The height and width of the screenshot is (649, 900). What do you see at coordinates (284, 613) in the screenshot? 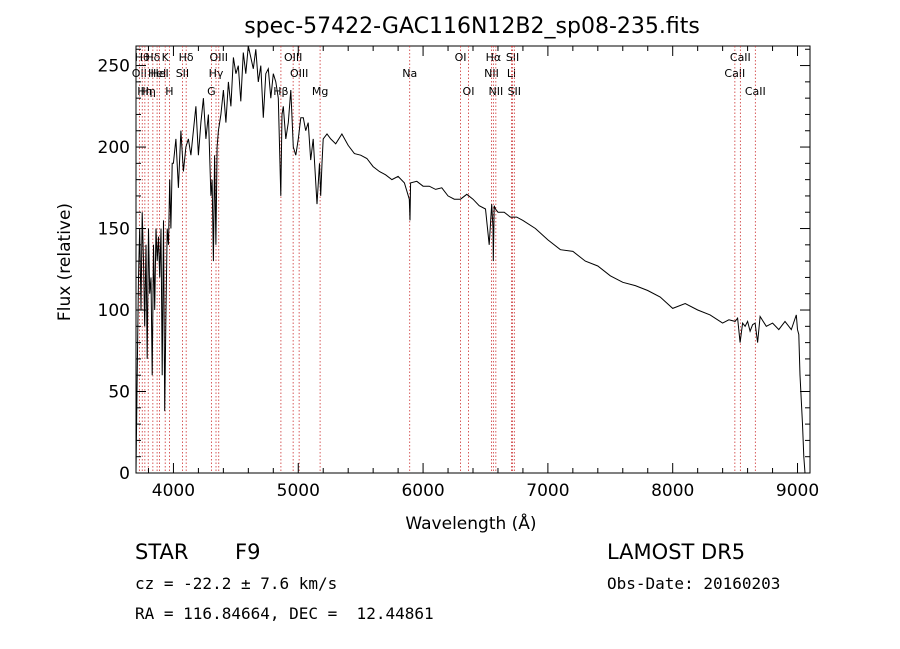
I see `coordinates: RA = 116.84664, DEC = 12.44861` at bounding box center [284, 613].